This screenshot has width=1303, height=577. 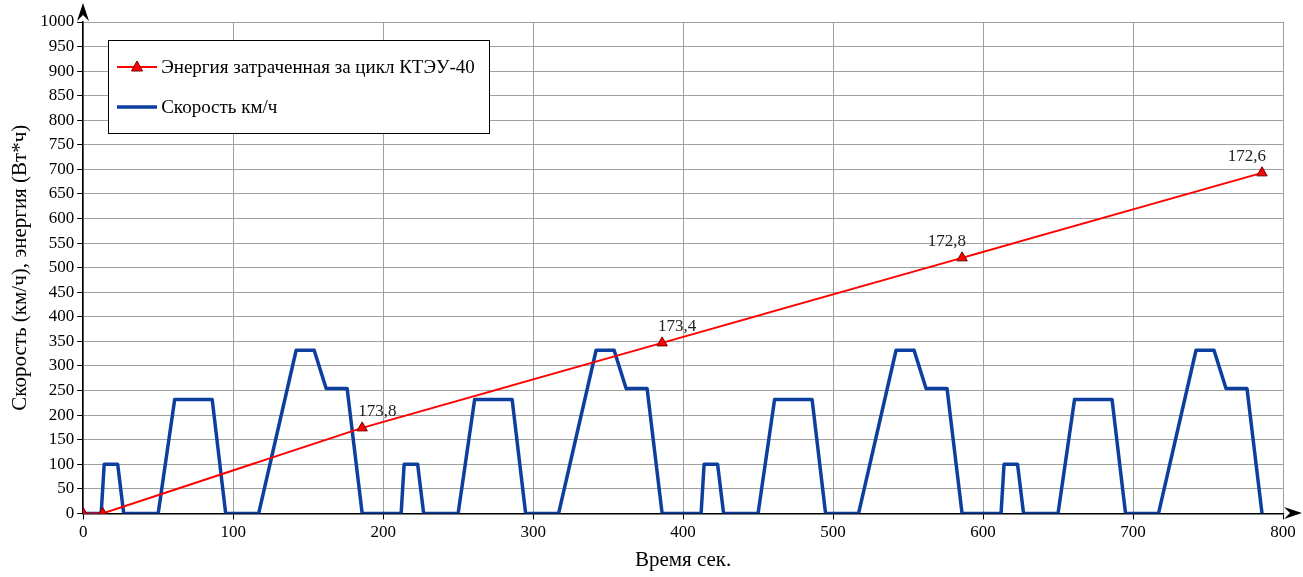 What do you see at coordinates (61, 439) in the screenshot?
I see `y-tick-label: 150` at bounding box center [61, 439].